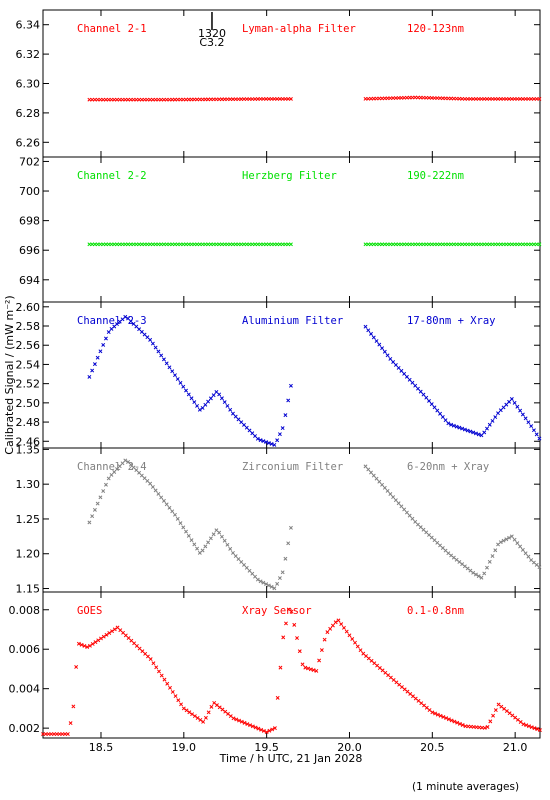 The height and width of the screenshot is (800, 550). What do you see at coordinates (28, 403) in the screenshot?
I see `y-tick-label: 2.50` at bounding box center [28, 403].